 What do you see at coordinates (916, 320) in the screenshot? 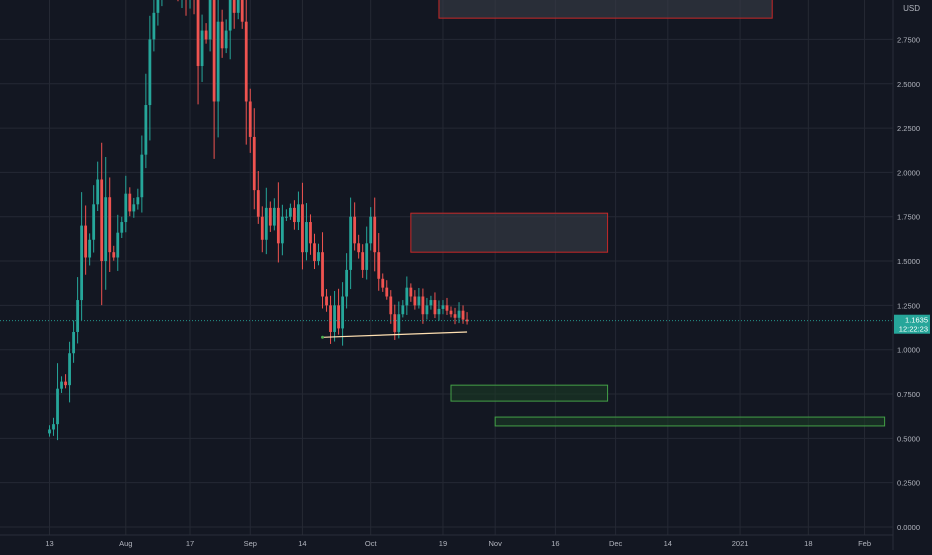
I see `last-price-value: 1.1635` at bounding box center [916, 320].